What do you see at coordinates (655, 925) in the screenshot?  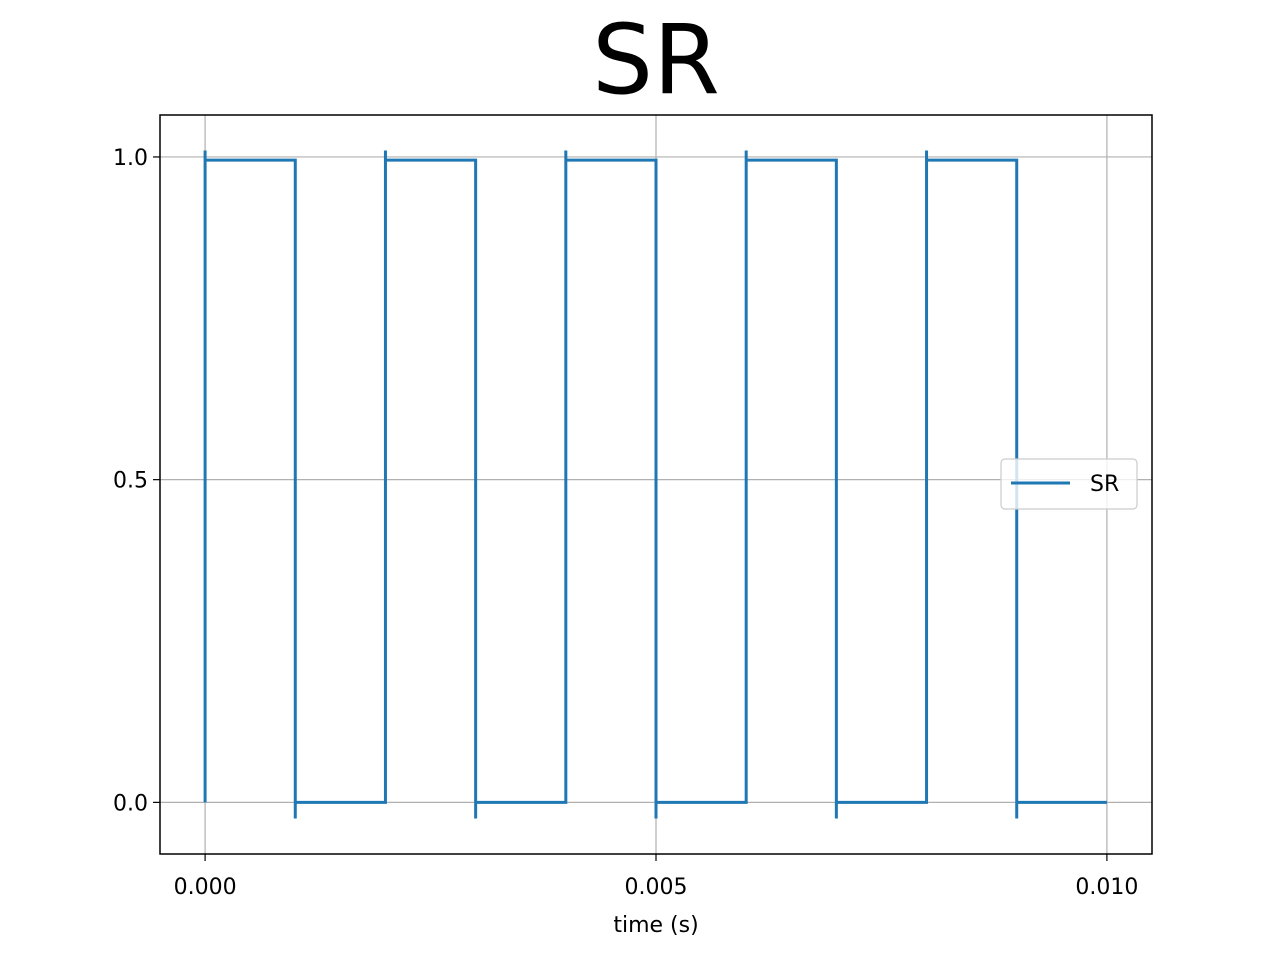 I see `x-axis-label: time (s)` at bounding box center [655, 925].